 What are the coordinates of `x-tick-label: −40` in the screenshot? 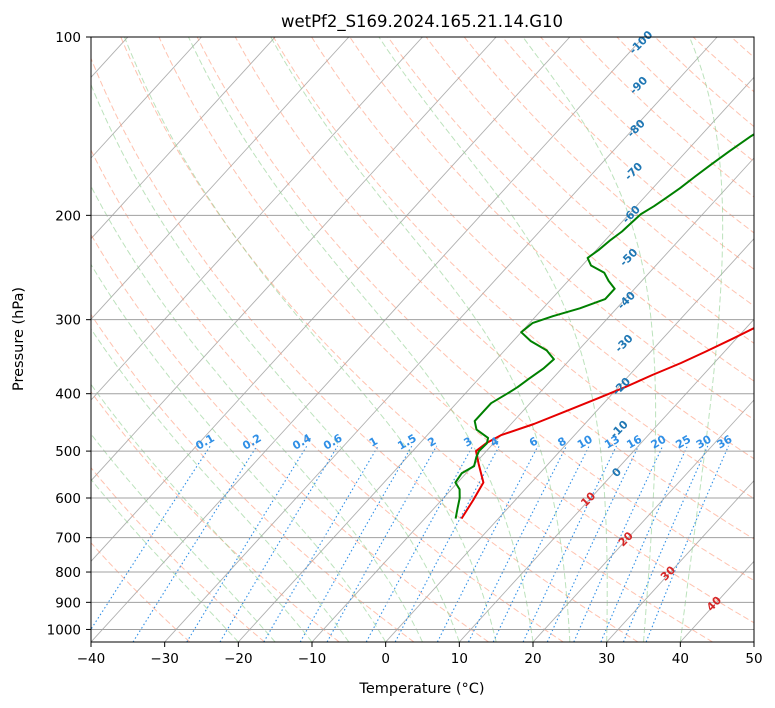 It's located at (91, 659).